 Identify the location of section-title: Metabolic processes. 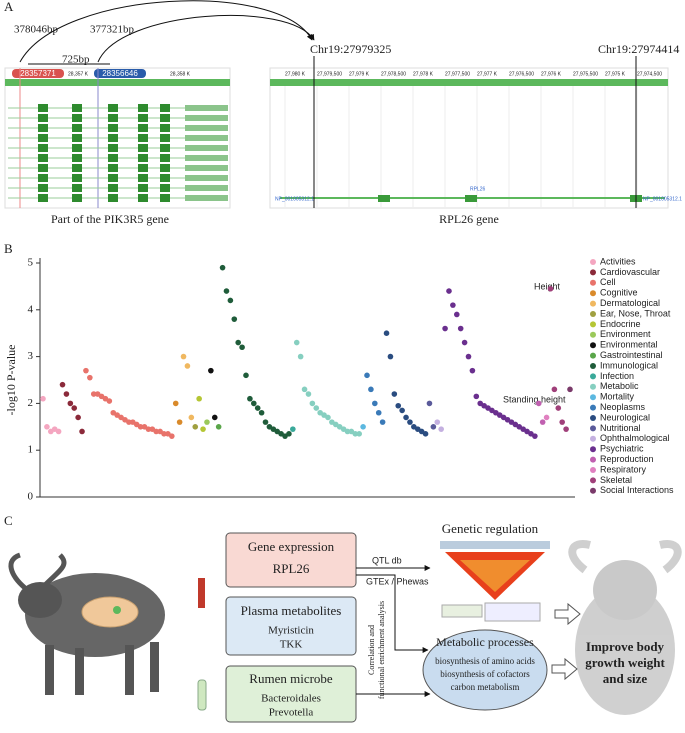
(485, 642).